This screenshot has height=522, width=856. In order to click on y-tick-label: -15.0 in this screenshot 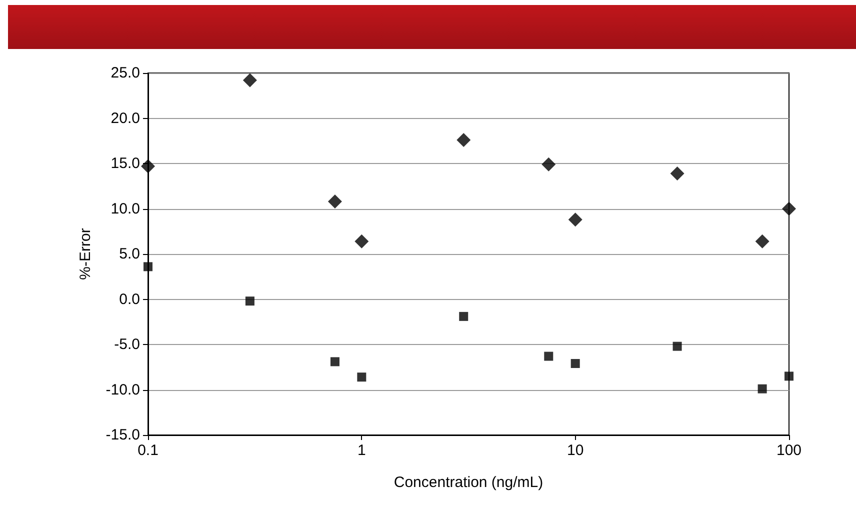, I will do `click(123, 435)`.